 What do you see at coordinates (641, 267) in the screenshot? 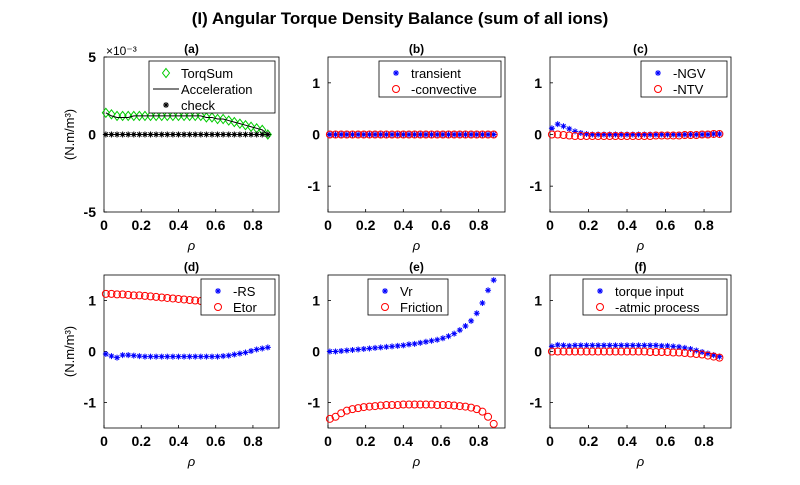
I see `subplot-title: (f)` at bounding box center [641, 267].